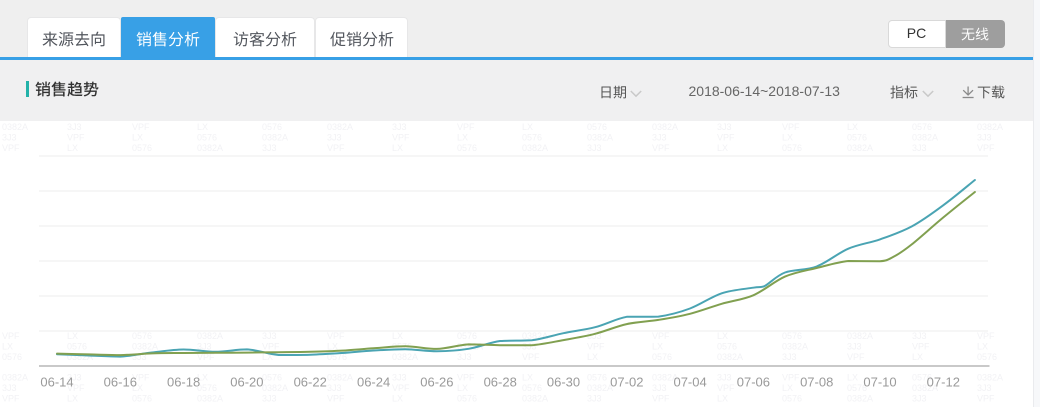 The width and height of the screenshot is (1040, 407). What do you see at coordinates (436, 382) in the screenshot?
I see `svg-text: 06-26` at bounding box center [436, 382].